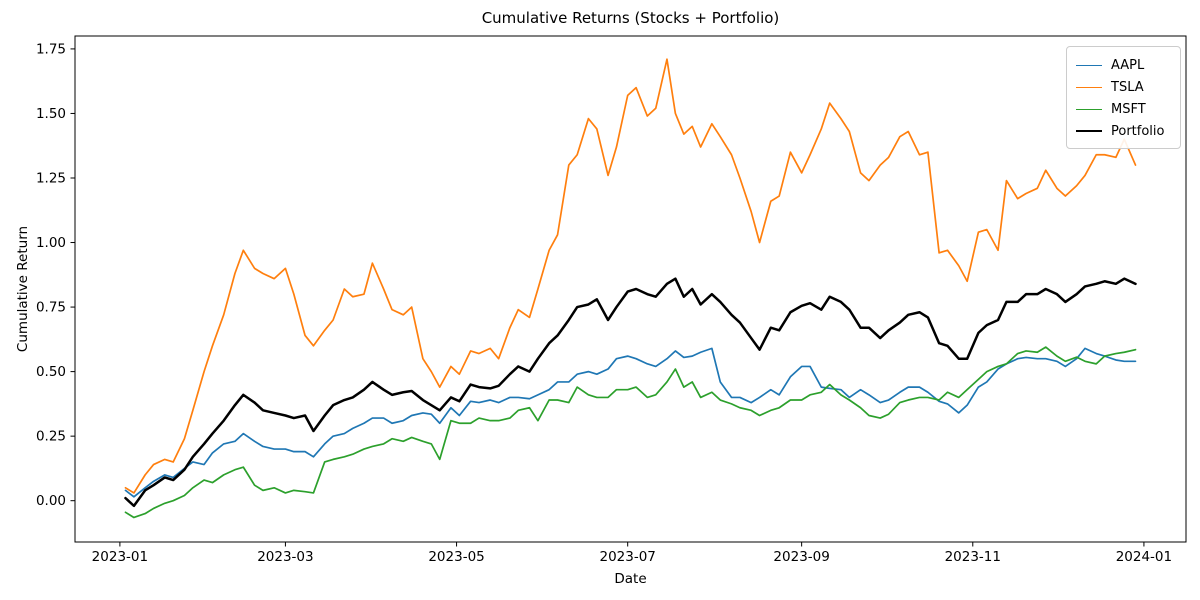 This screenshot has height=600, width=1200. I want to click on y-tick-label: 1.50, so click(51, 114).